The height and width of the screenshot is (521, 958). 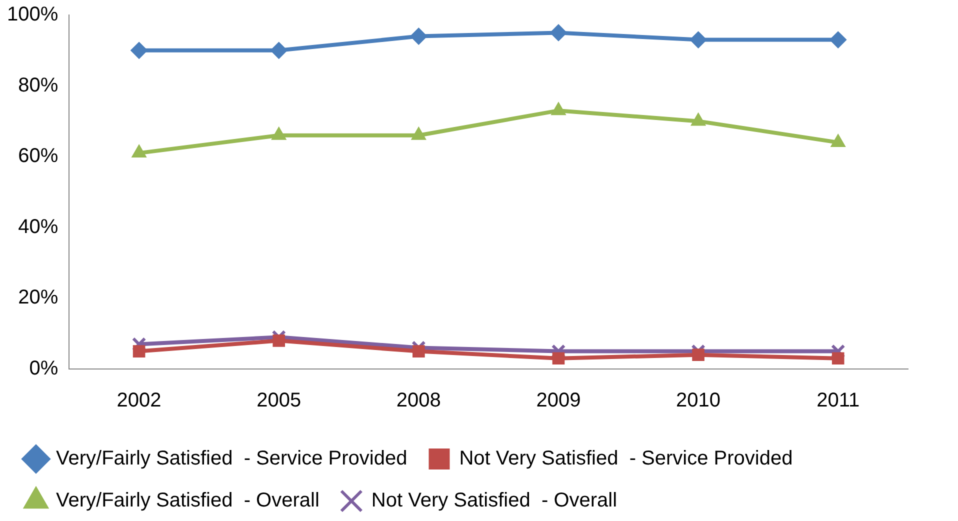 I want to click on legend-label: Very/Fairly Satisfied - Service Provided, so click(x=232, y=459).